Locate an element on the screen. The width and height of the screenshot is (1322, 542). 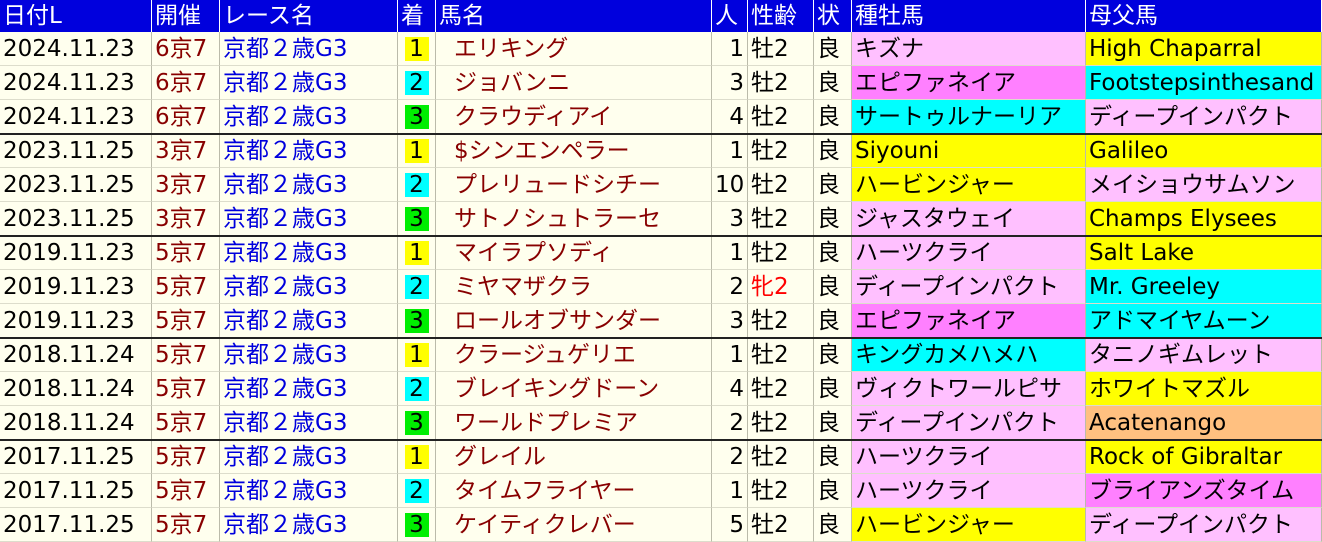
broodmare-sire: ブライアンズタイム is located at coordinates (1204, 491).